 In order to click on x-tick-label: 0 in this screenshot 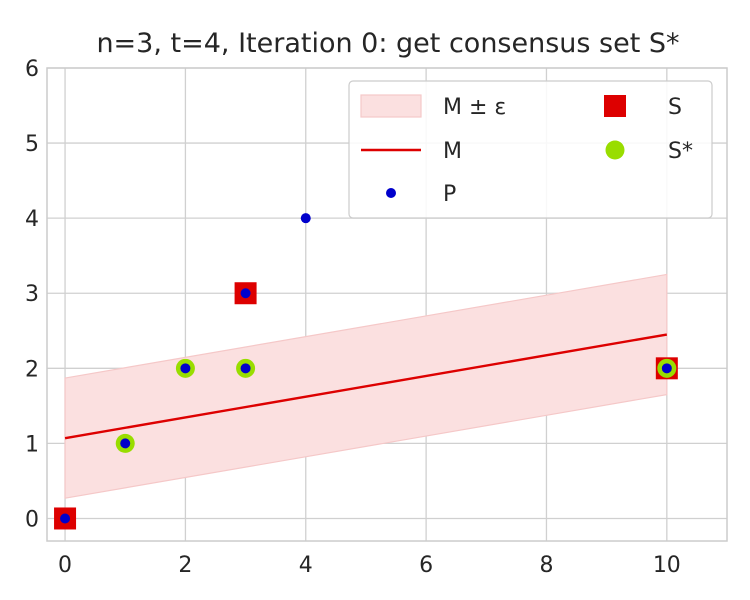, I will do `click(65, 565)`.